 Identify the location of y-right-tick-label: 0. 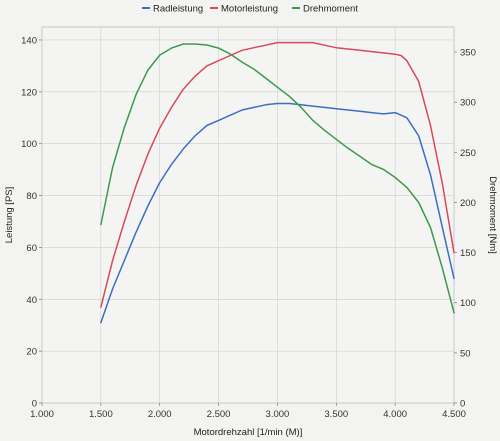
(462, 404).